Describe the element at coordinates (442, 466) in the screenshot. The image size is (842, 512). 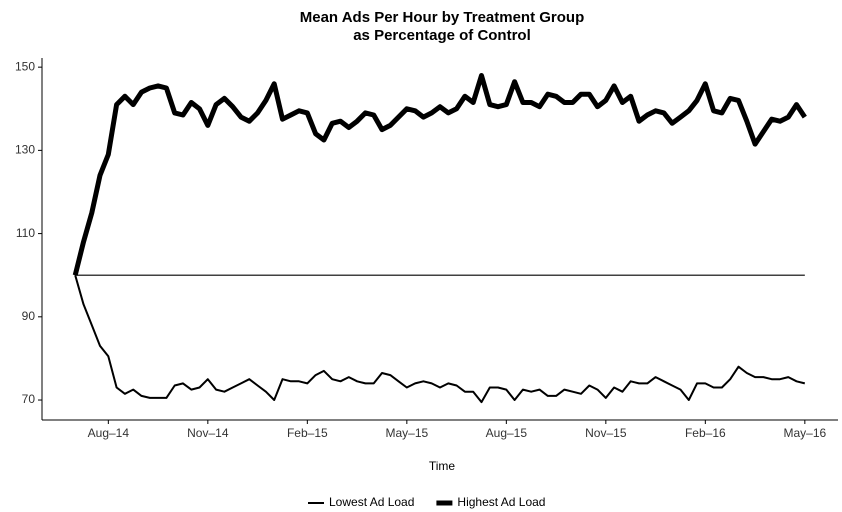
I see `x-axis-label: Time` at that location.